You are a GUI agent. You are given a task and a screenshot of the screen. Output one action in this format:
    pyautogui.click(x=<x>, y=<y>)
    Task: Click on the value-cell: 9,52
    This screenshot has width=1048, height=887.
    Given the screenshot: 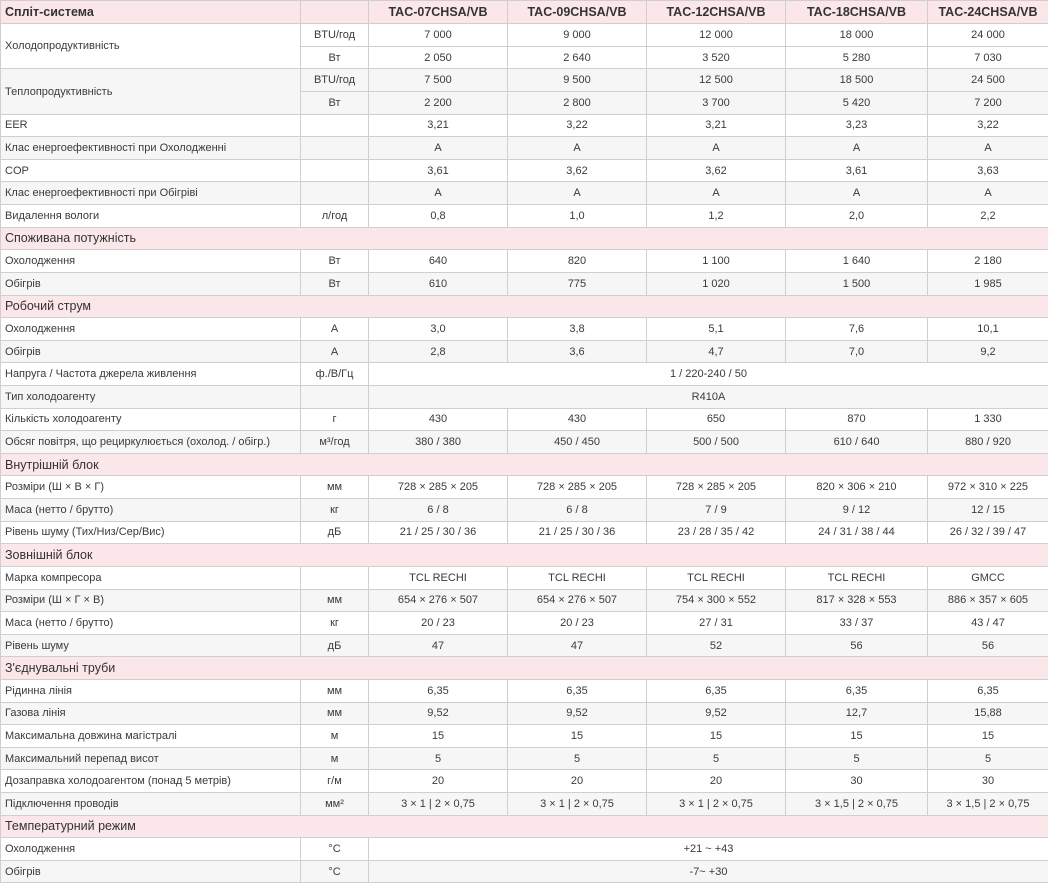 What is the action you would take?
    pyautogui.click(x=577, y=713)
    